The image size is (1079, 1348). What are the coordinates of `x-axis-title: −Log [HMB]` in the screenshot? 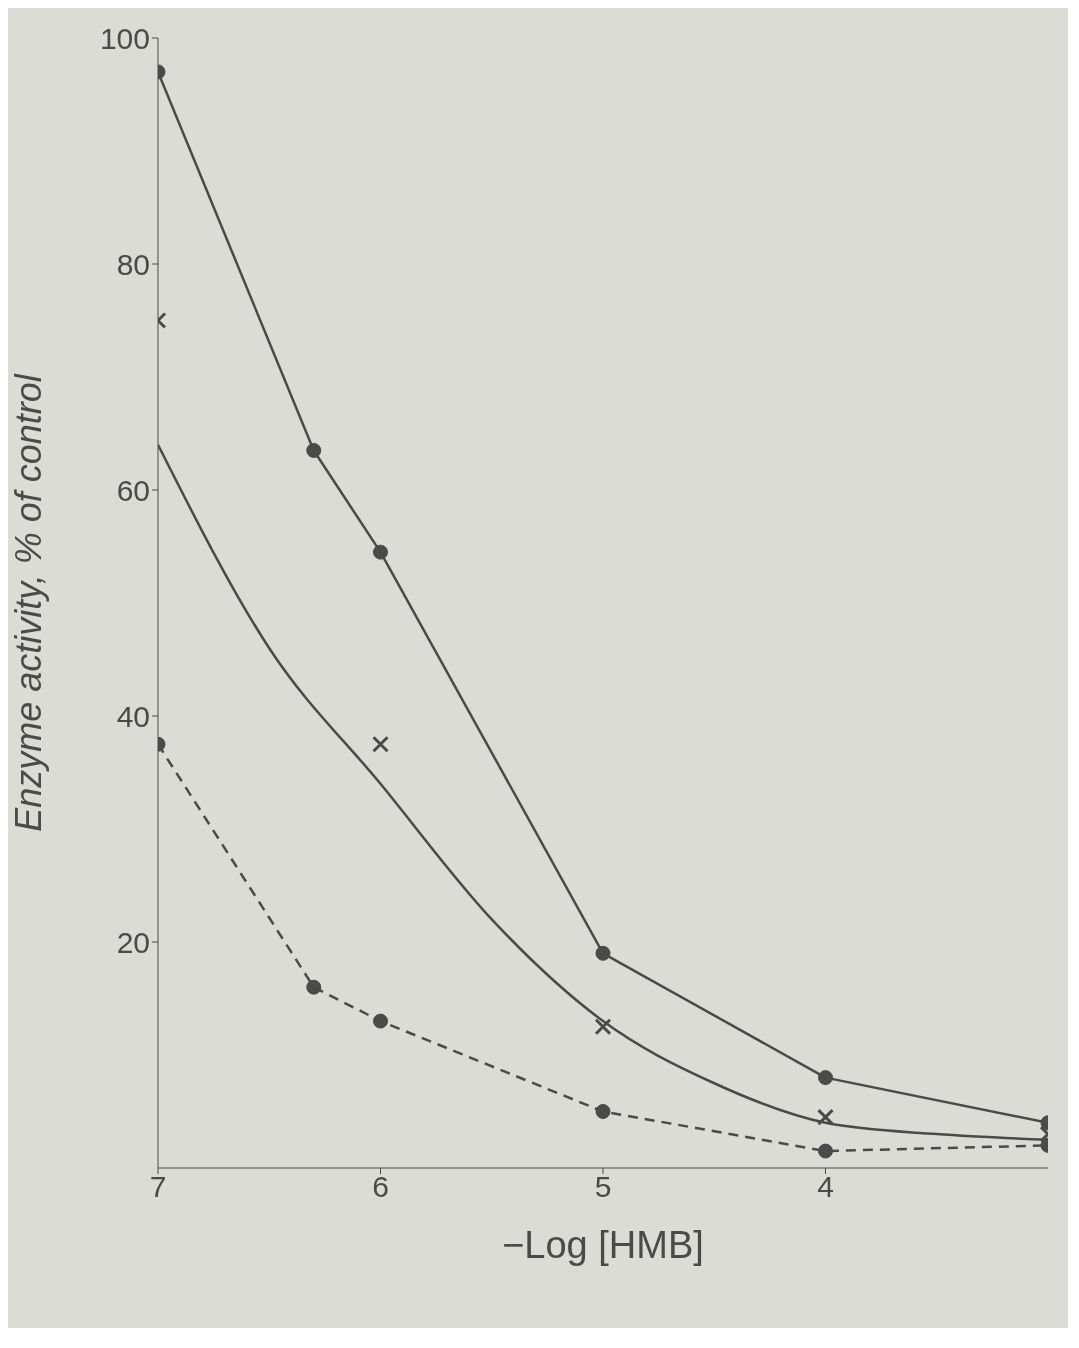 It's located at (603, 1245).